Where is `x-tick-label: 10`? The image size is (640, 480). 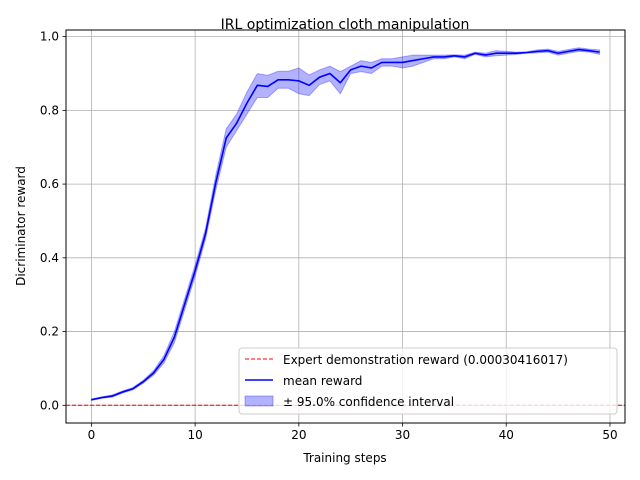 x-tick-label: 10 is located at coordinates (194, 435).